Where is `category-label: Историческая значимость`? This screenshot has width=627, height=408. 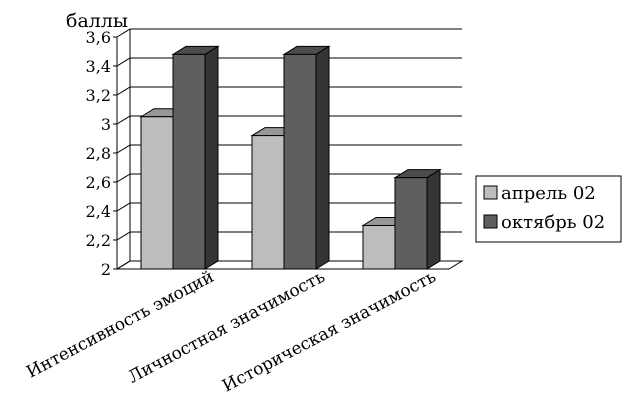 category-label: Историческая значимость is located at coordinates (329, 332).